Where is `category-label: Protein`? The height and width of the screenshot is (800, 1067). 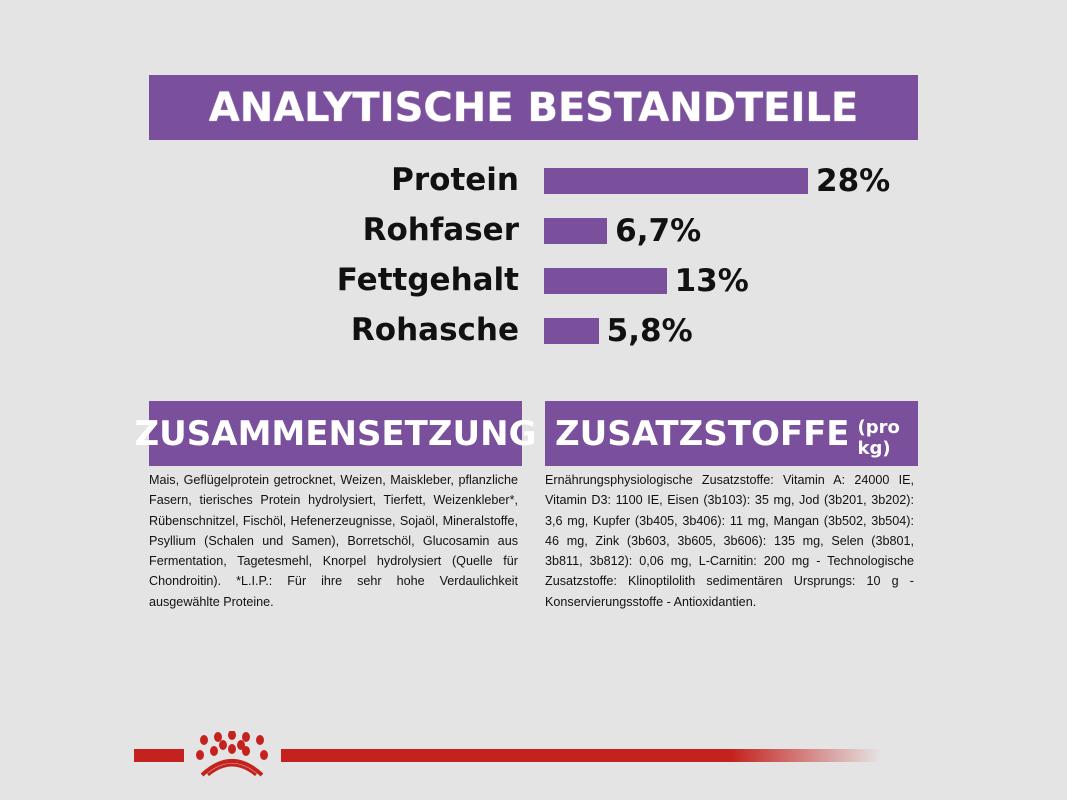 category-label: Protein is located at coordinates (455, 180).